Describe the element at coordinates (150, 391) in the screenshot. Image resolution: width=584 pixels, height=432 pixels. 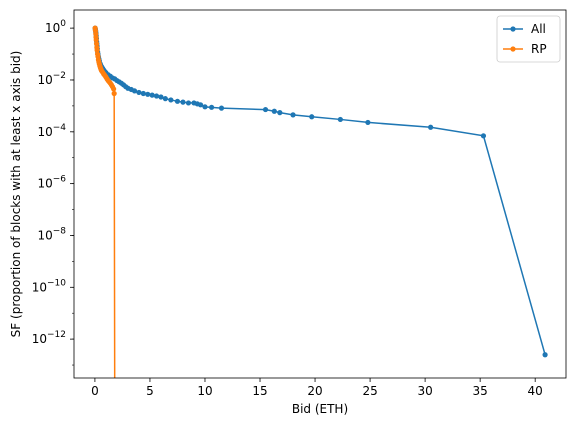
I see `x-tick-label: 5` at that location.